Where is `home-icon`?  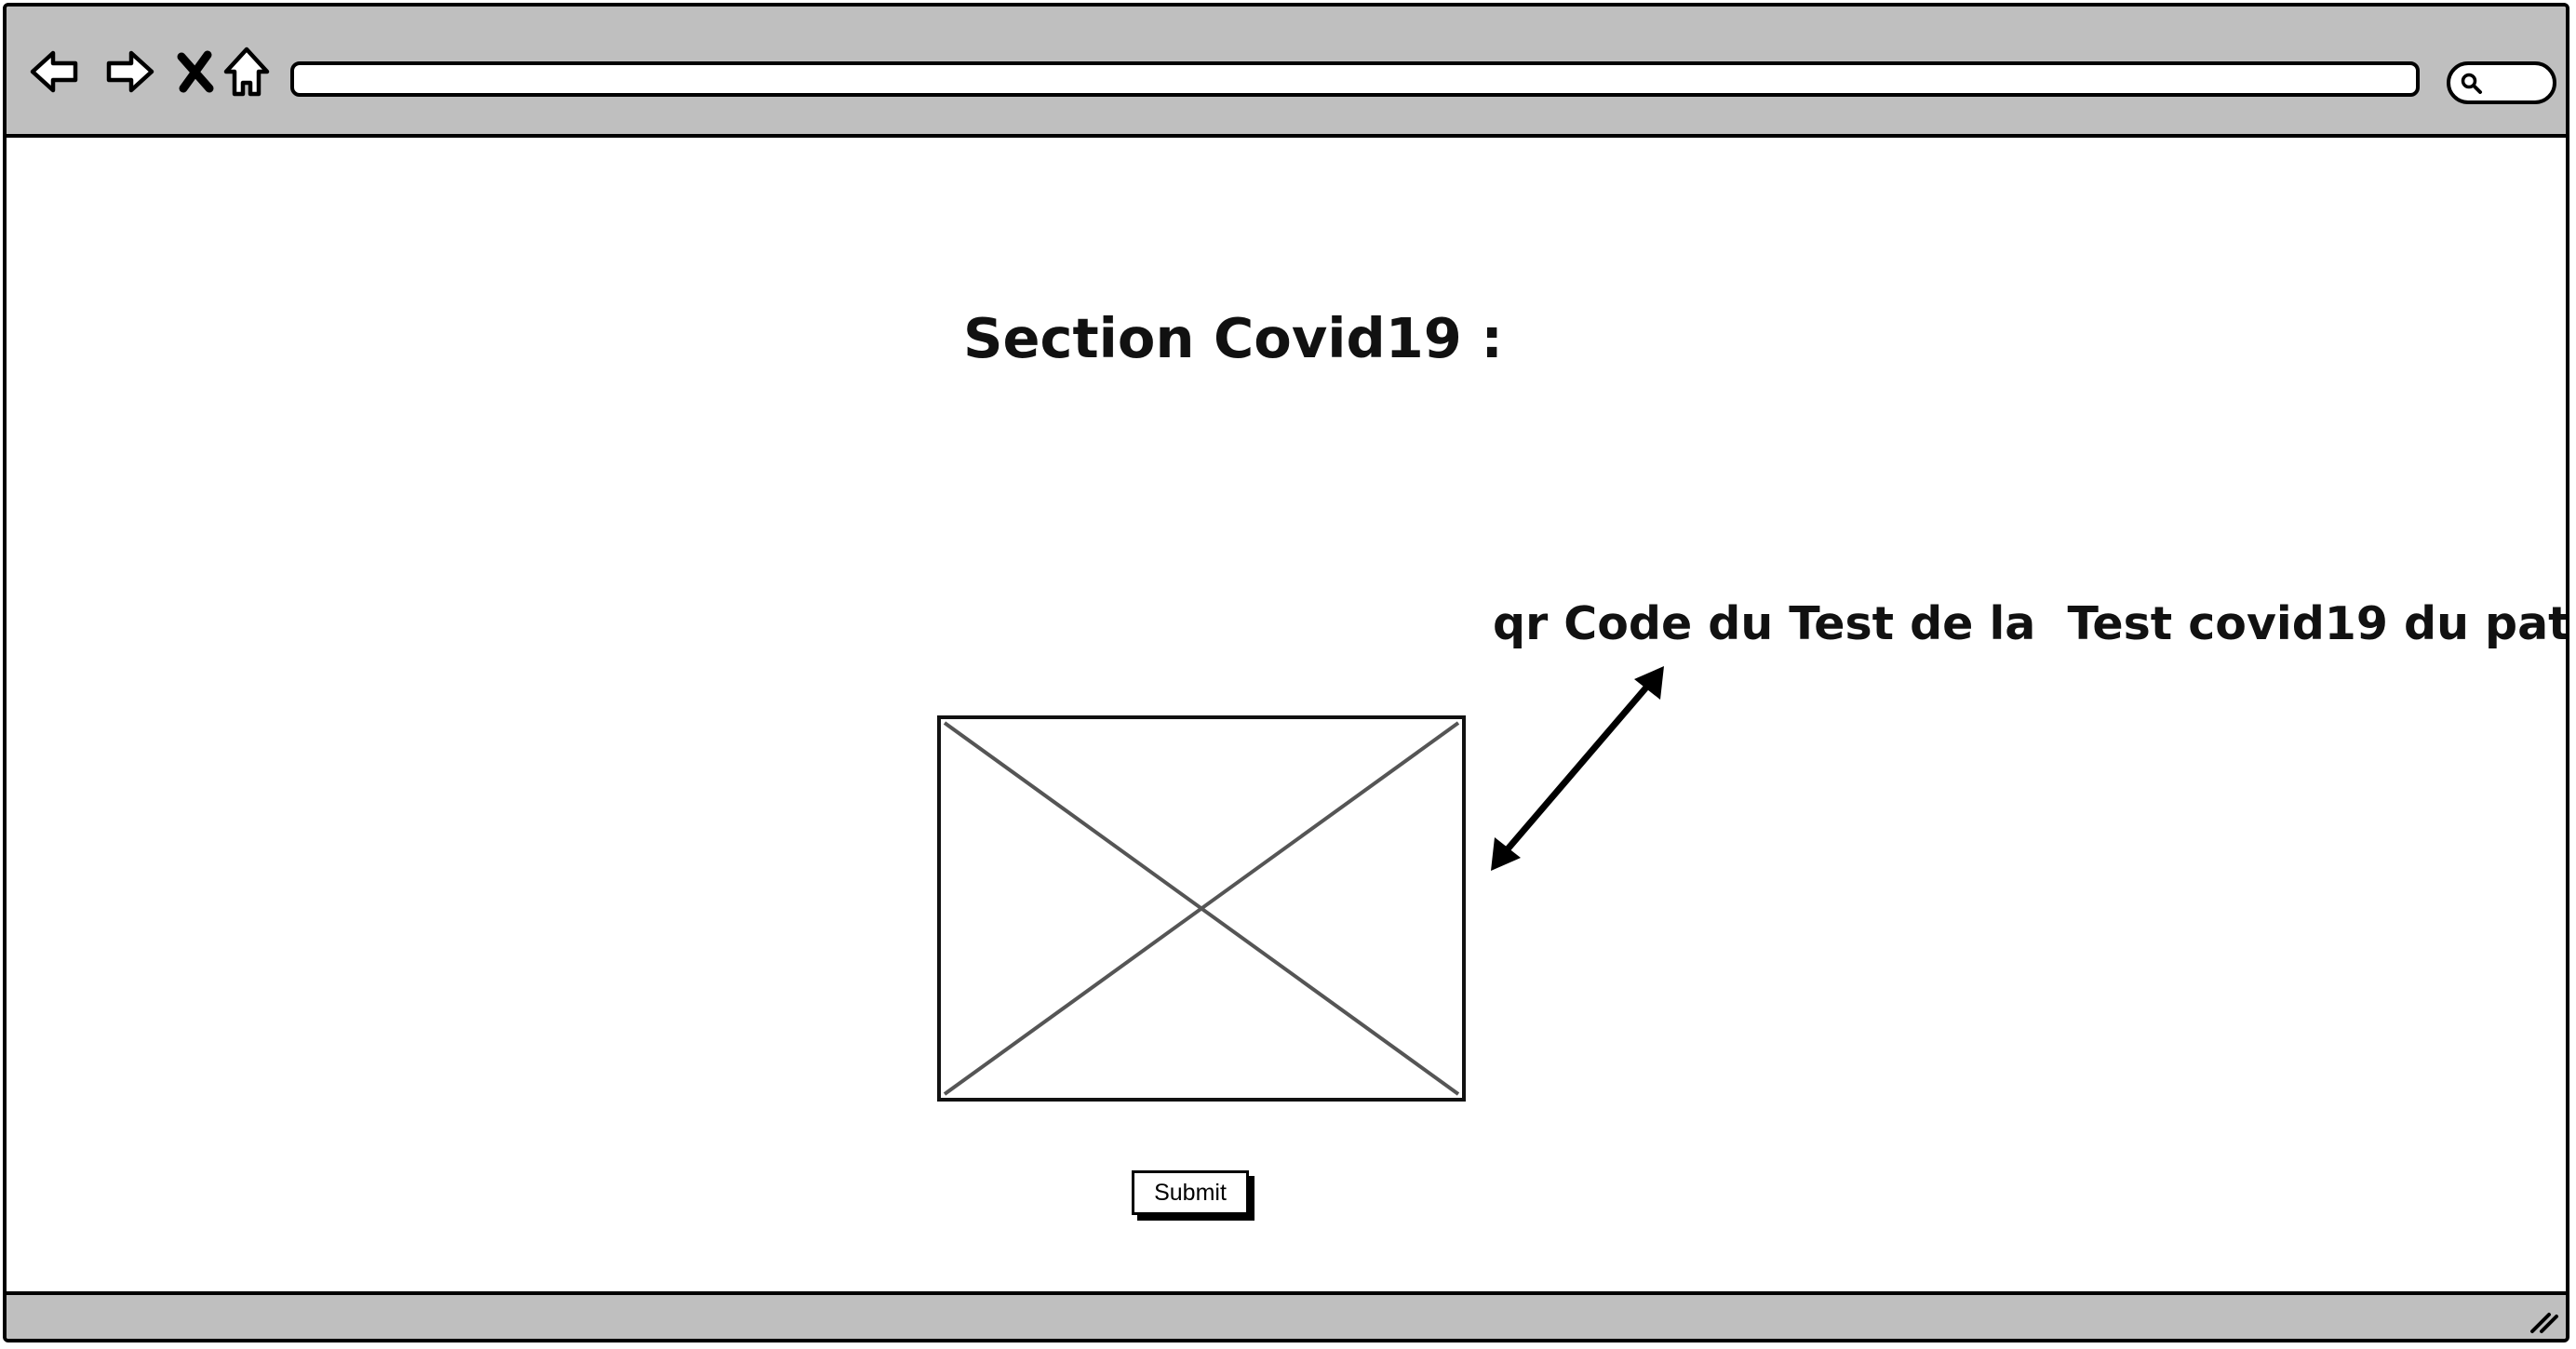
home-icon is located at coordinates (247, 72).